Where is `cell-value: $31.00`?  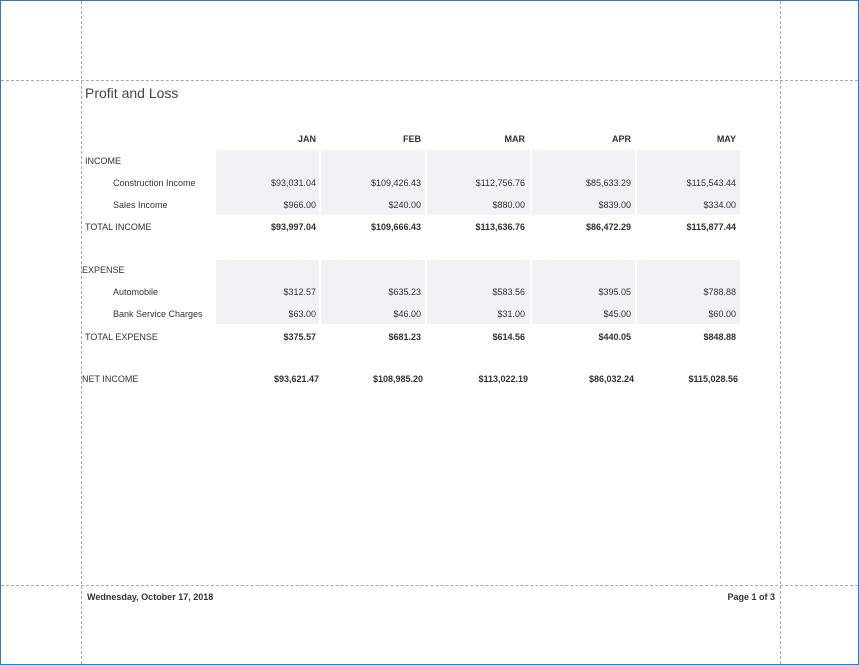 cell-value: $31.00 is located at coordinates (511, 314).